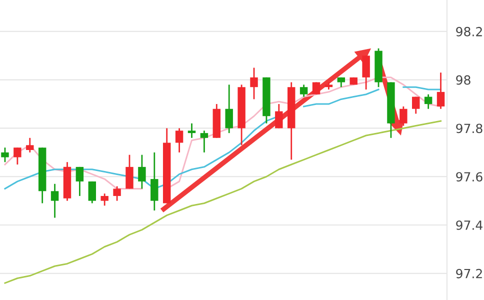 This screenshot has width=484, height=300. What do you see at coordinates (469, 177) in the screenshot?
I see `y-tick-label: 97.6` at bounding box center [469, 177].